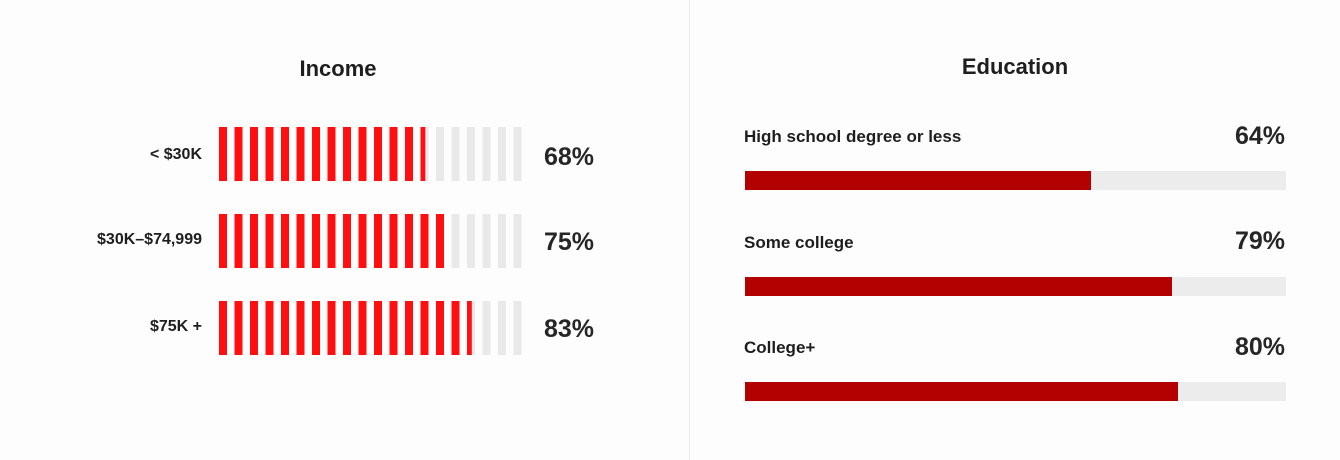 The width and height of the screenshot is (1340, 460). I want to click on income-bar-under-30k, so click(370, 154).